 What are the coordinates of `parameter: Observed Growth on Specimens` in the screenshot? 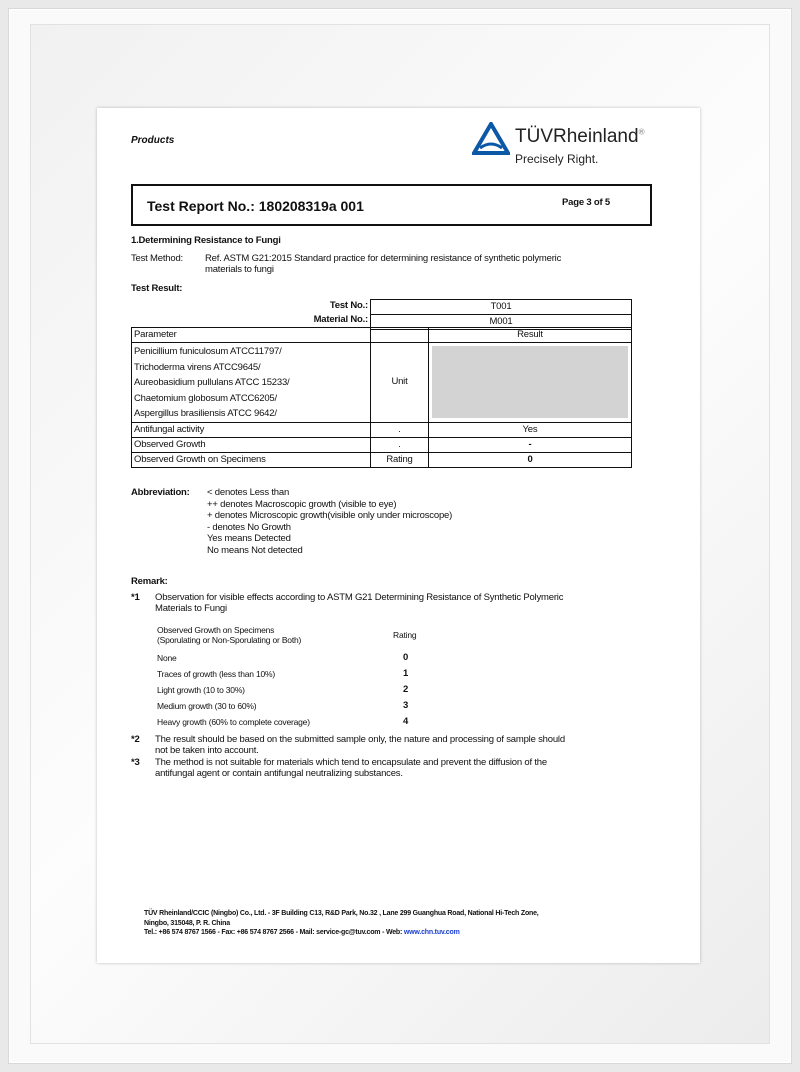 It's located at (251, 459).